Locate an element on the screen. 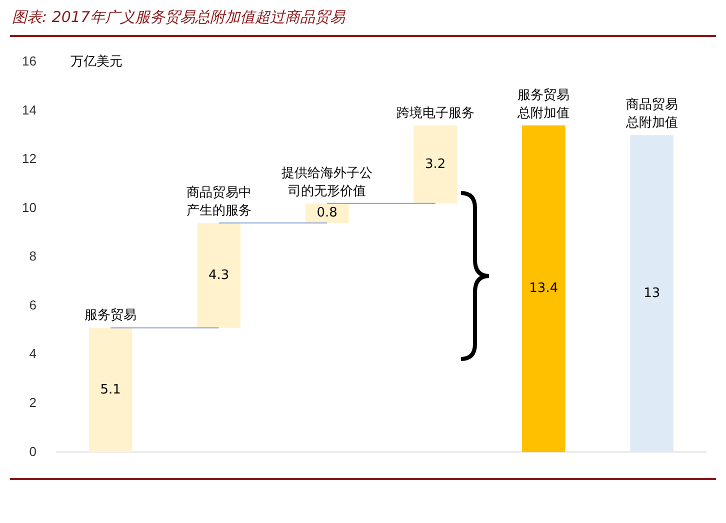 The image size is (726, 523). data-label: 13.4 is located at coordinates (543, 288).